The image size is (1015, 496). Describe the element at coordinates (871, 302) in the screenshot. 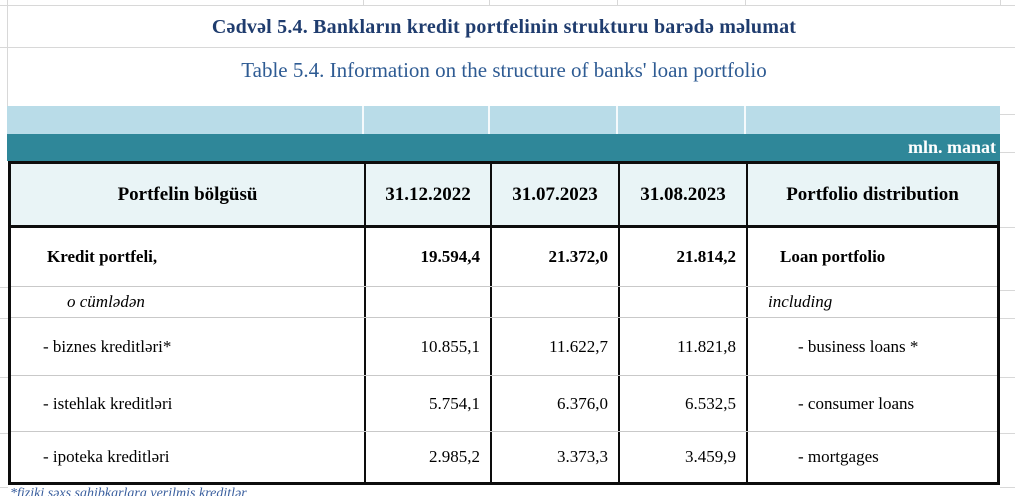

I see `cell-label-en: including` at that location.